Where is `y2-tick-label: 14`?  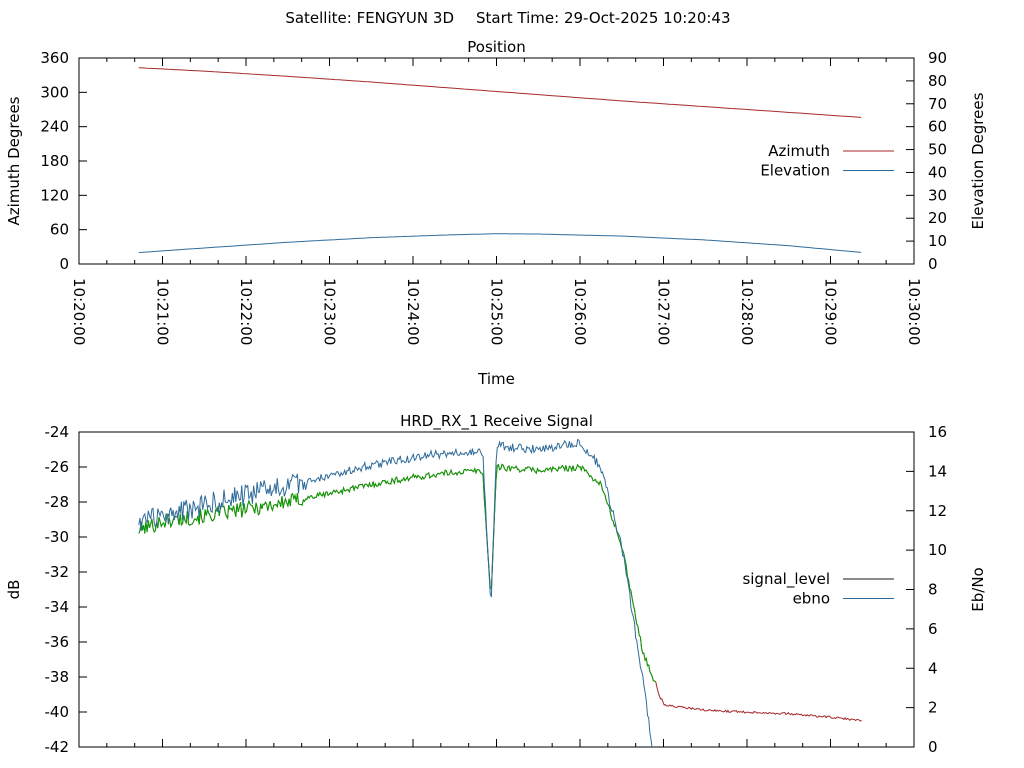
y2-tick-label: 14 is located at coordinates (937, 471).